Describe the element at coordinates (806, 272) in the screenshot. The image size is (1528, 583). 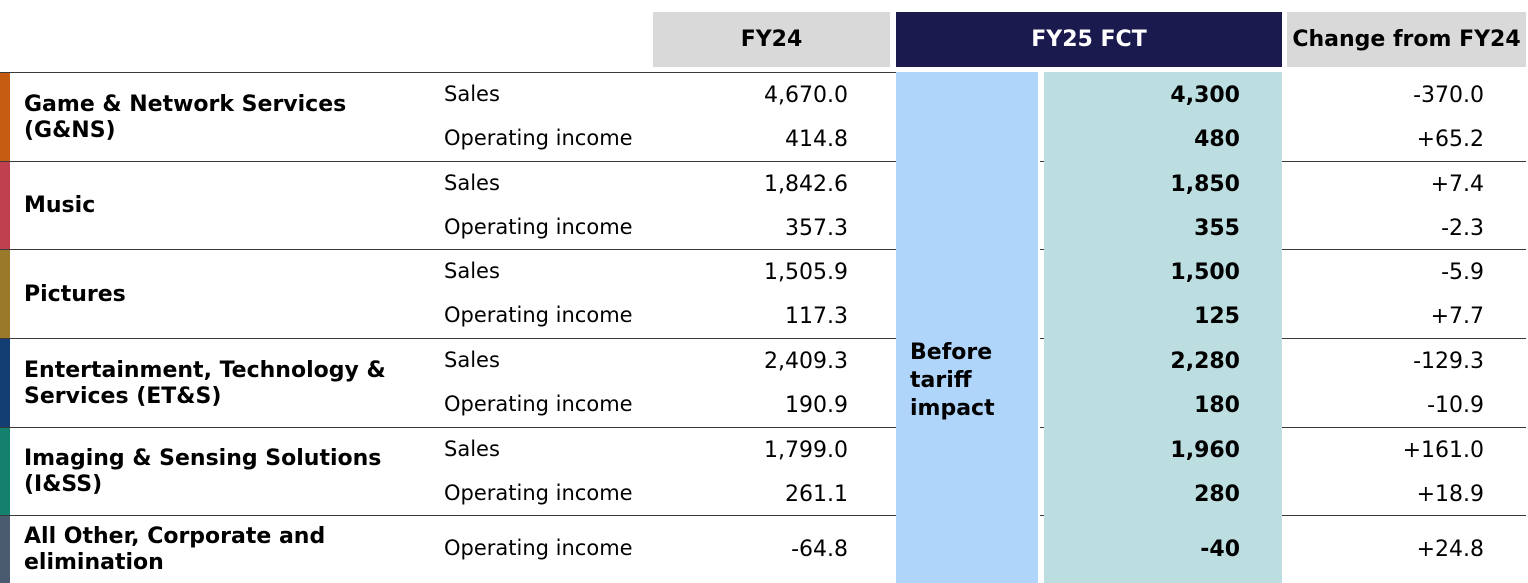
I see `fy24-value: 1,505.9` at that location.